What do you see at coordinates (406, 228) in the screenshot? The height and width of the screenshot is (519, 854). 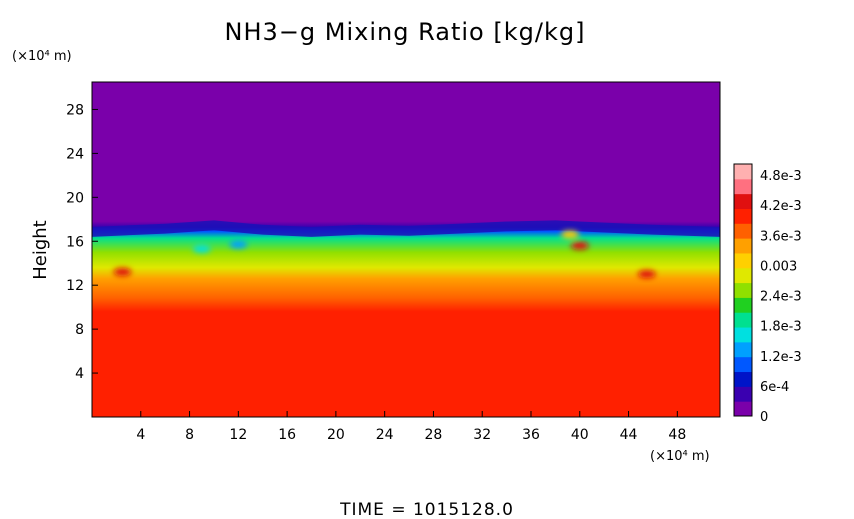 I see `cloud-top-band` at bounding box center [406, 228].